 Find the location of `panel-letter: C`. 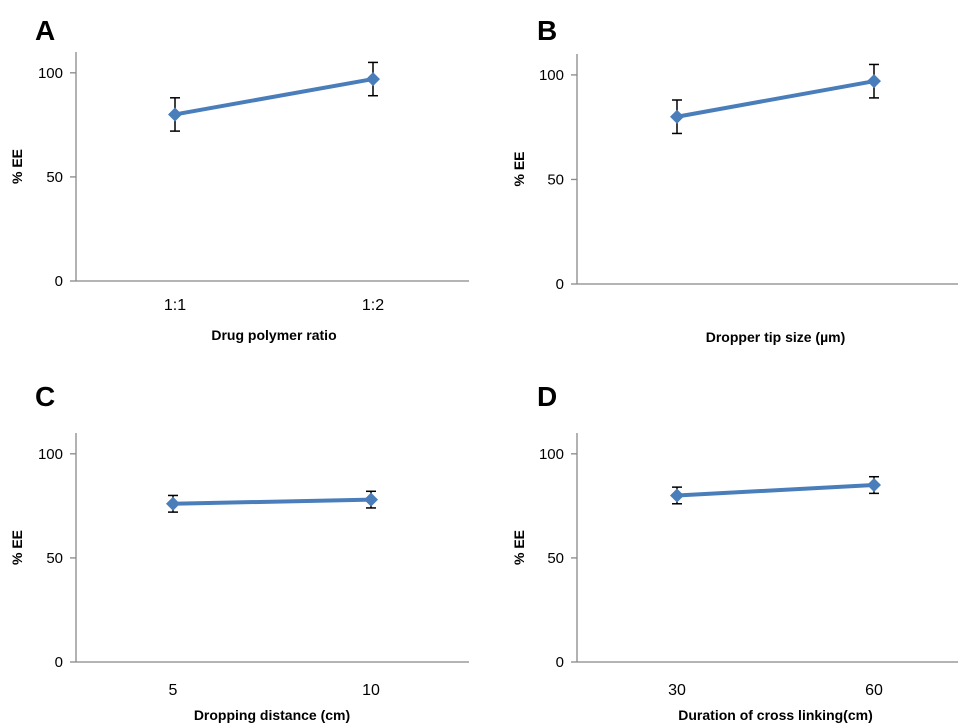

panel-letter: C is located at coordinates (45, 396).